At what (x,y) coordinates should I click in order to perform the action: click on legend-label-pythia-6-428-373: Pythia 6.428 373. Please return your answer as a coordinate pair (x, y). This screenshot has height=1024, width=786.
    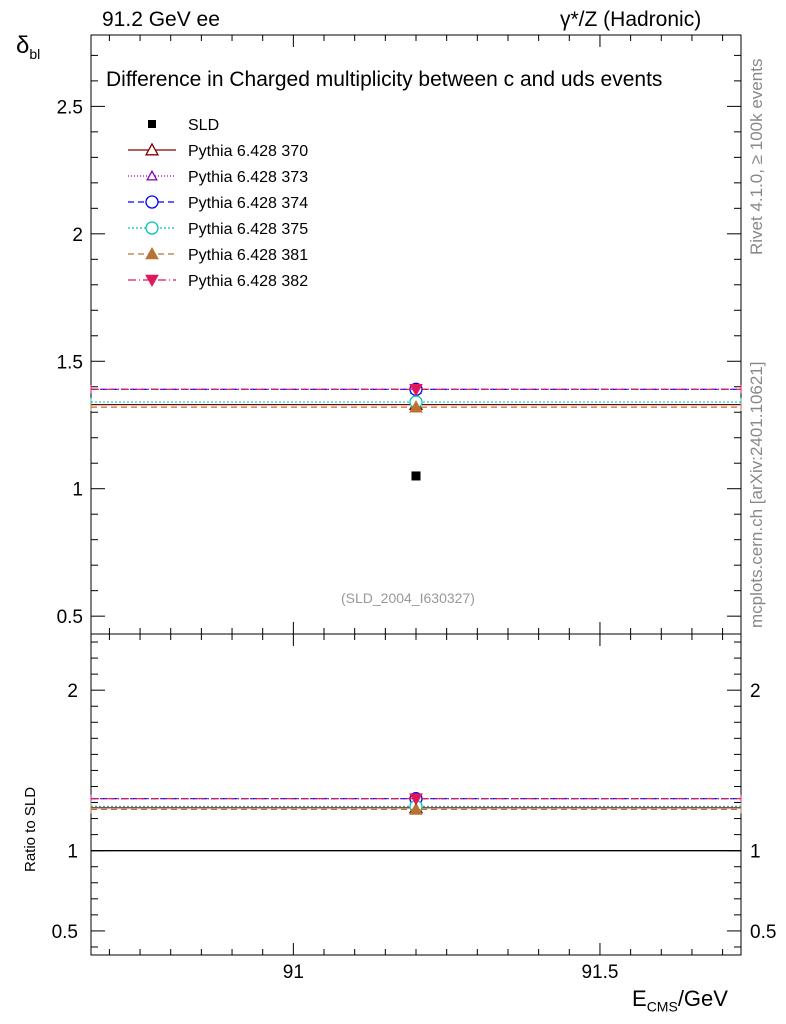
    Looking at the image, I should click on (248, 177).